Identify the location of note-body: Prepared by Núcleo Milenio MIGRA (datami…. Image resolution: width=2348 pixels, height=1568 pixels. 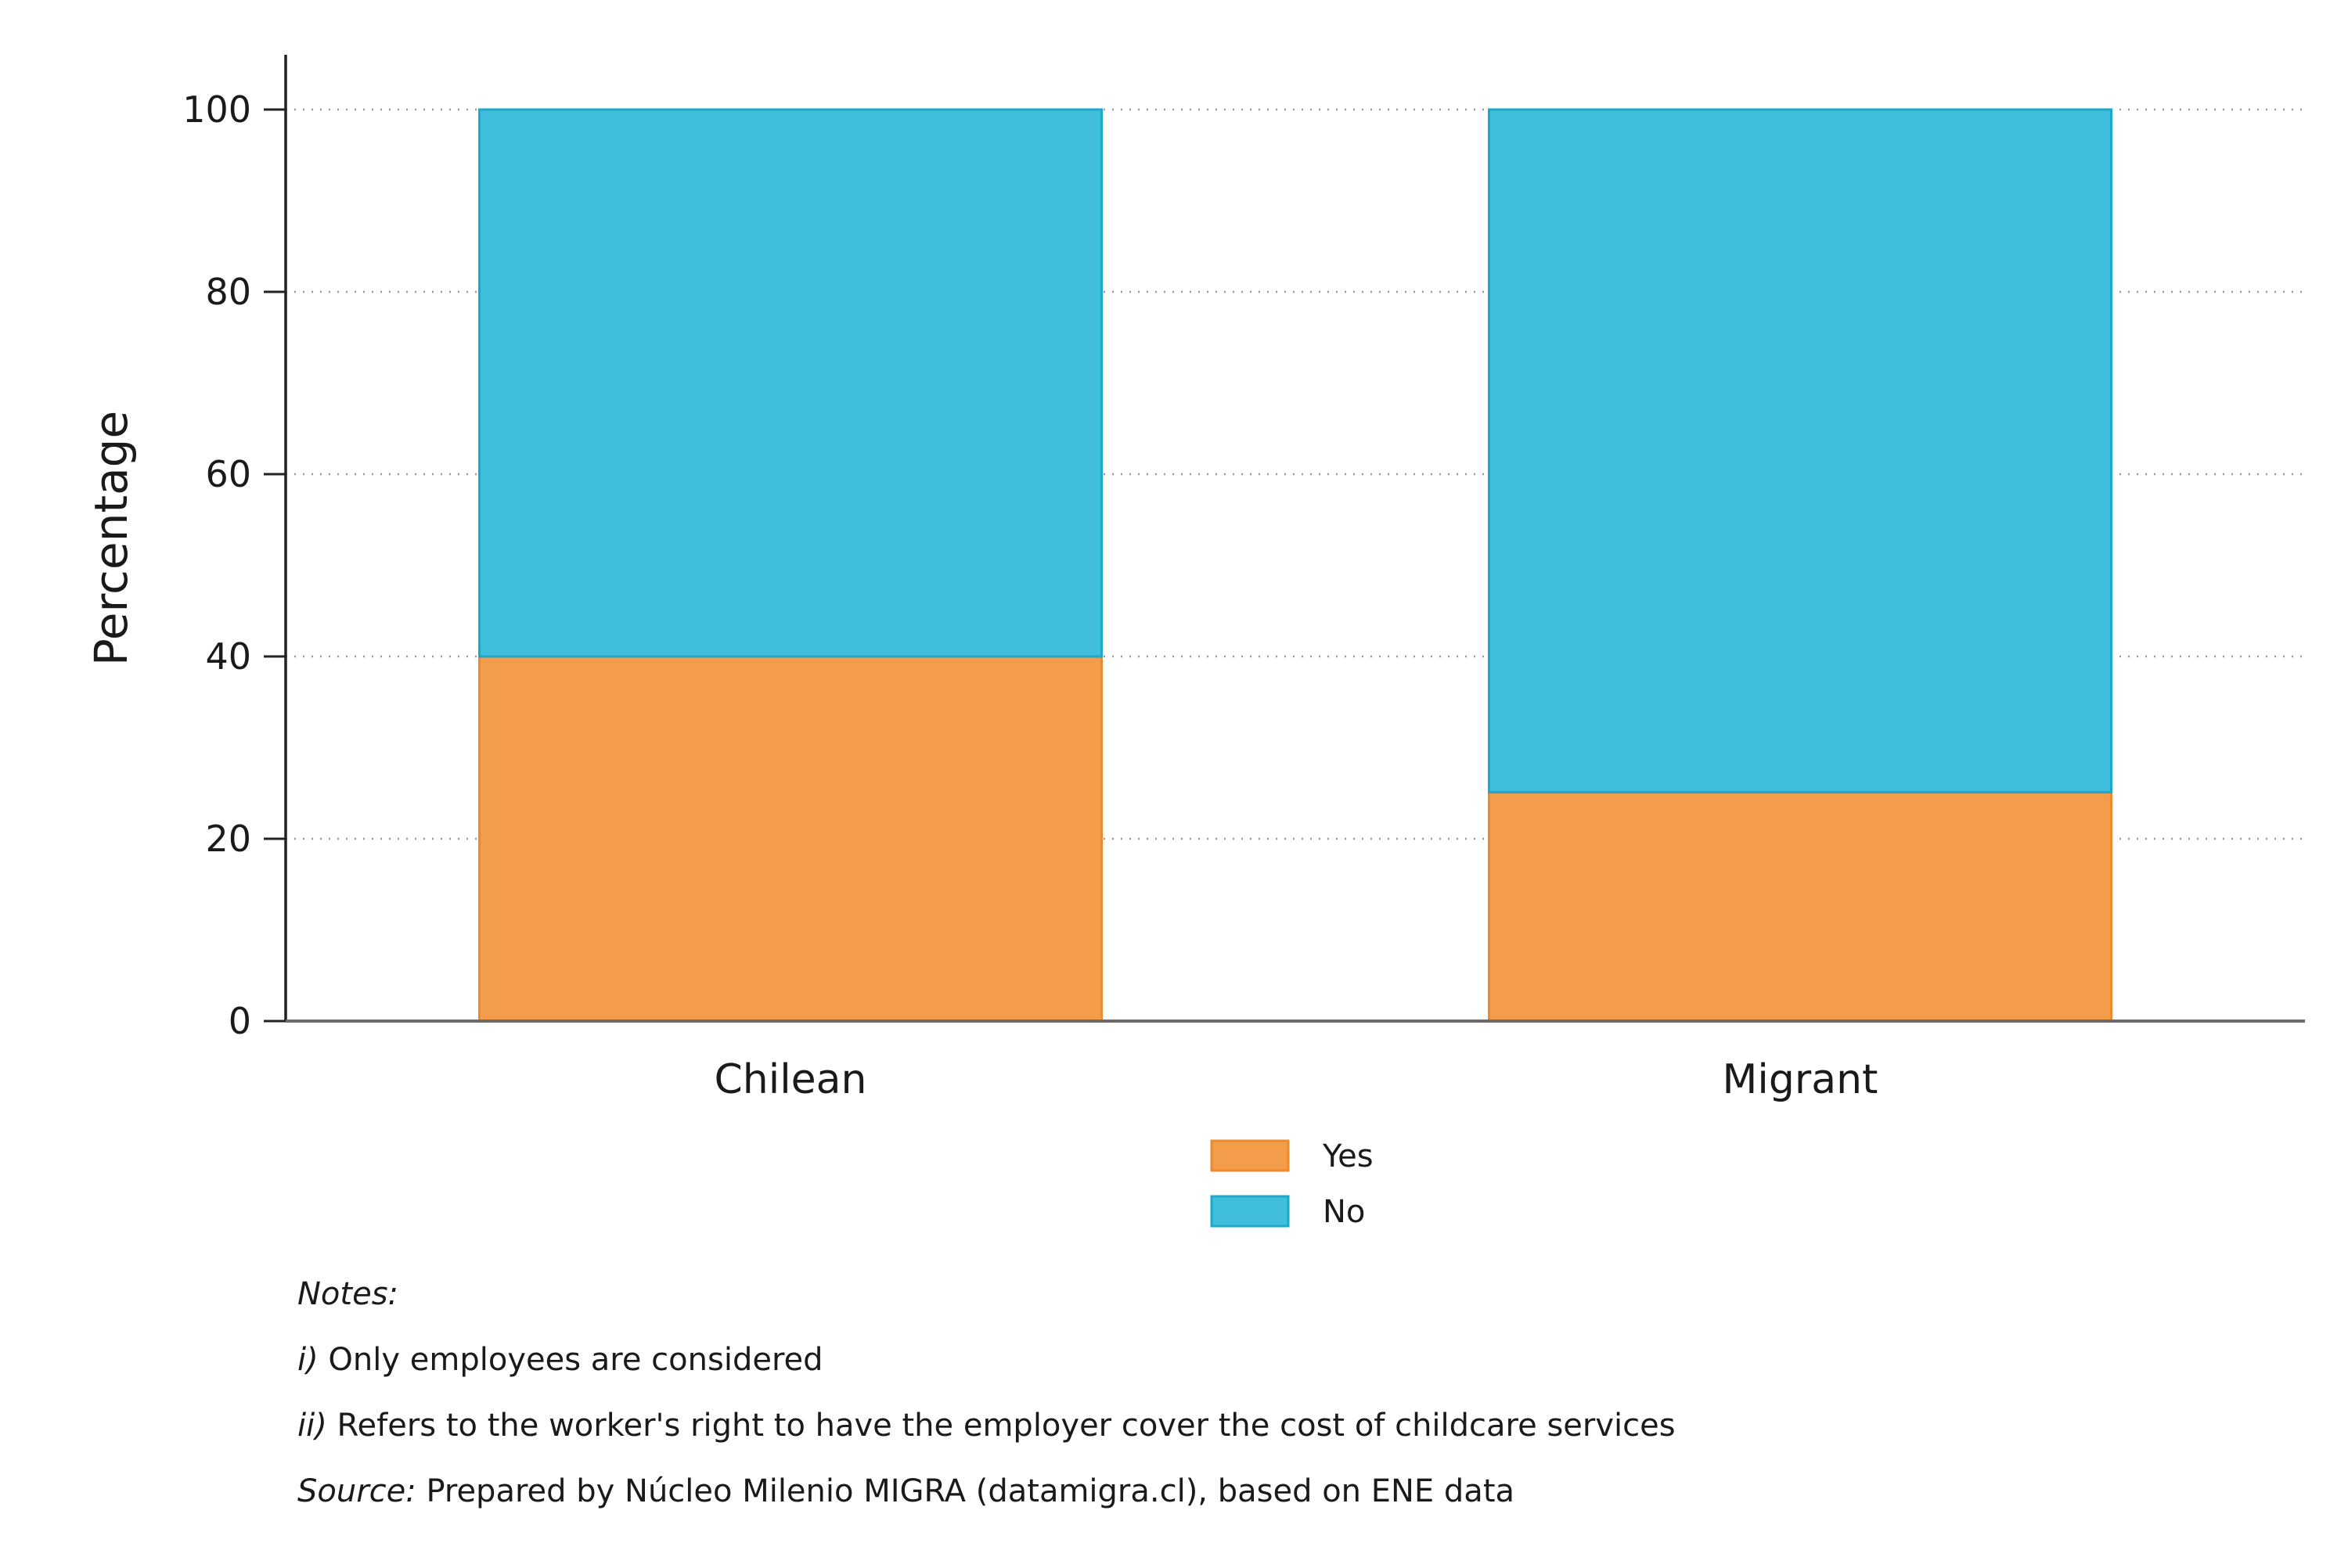
(965, 1491).